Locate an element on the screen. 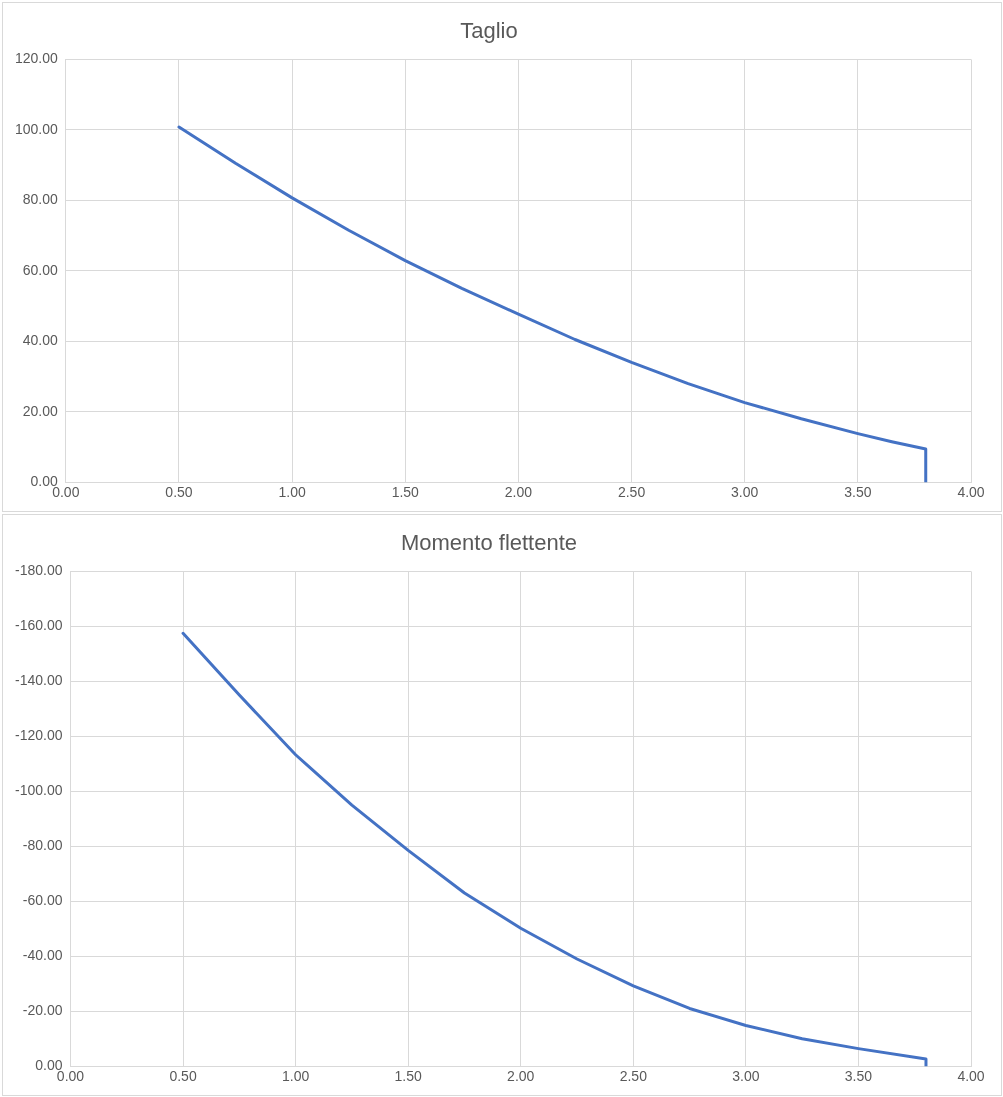 Image resolution: width=1003 pixels, height=1097 pixels. y-tick-label: 60.00 is located at coordinates (40, 269).